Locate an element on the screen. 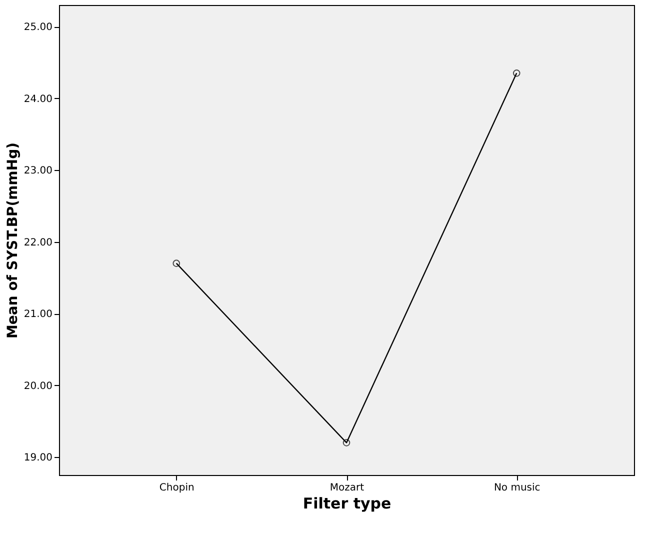 The image size is (665, 550). x-axis-title: Filter type is located at coordinates (347, 503).